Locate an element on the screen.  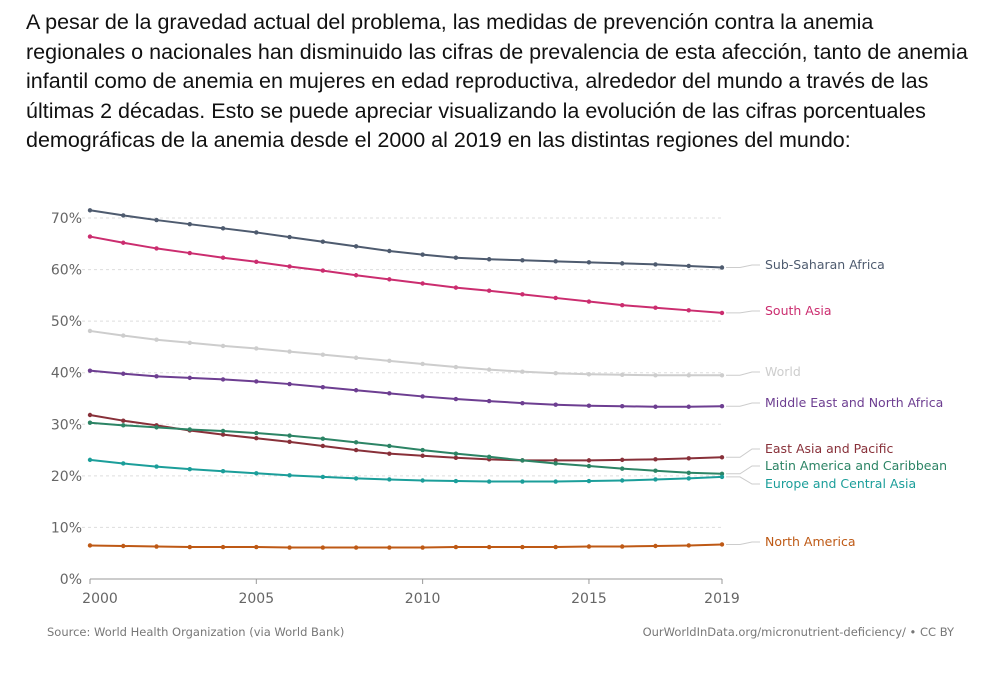
series-label: East Asia and Pacific is located at coordinates (829, 448).